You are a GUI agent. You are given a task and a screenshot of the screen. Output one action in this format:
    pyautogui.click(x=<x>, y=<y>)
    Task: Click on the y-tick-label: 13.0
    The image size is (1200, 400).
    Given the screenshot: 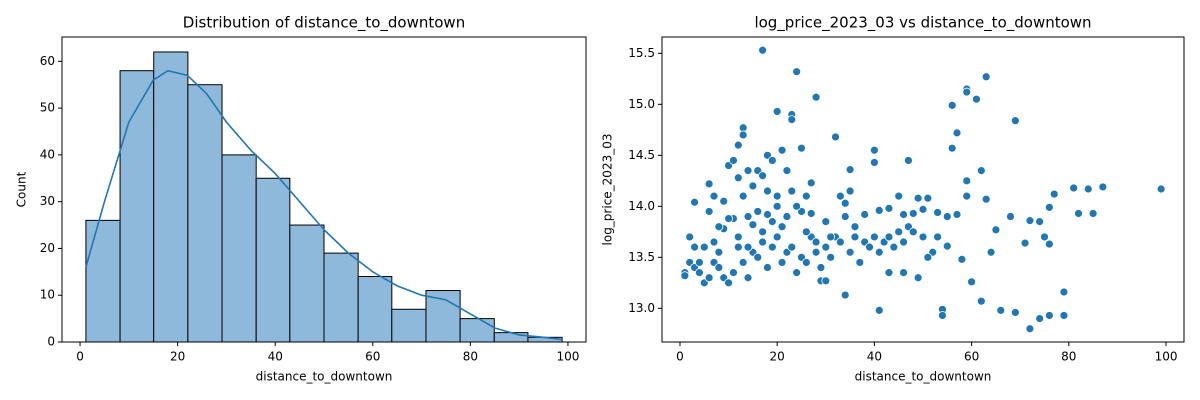 What is the action you would take?
    pyautogui.click(x=641, y=308)
    